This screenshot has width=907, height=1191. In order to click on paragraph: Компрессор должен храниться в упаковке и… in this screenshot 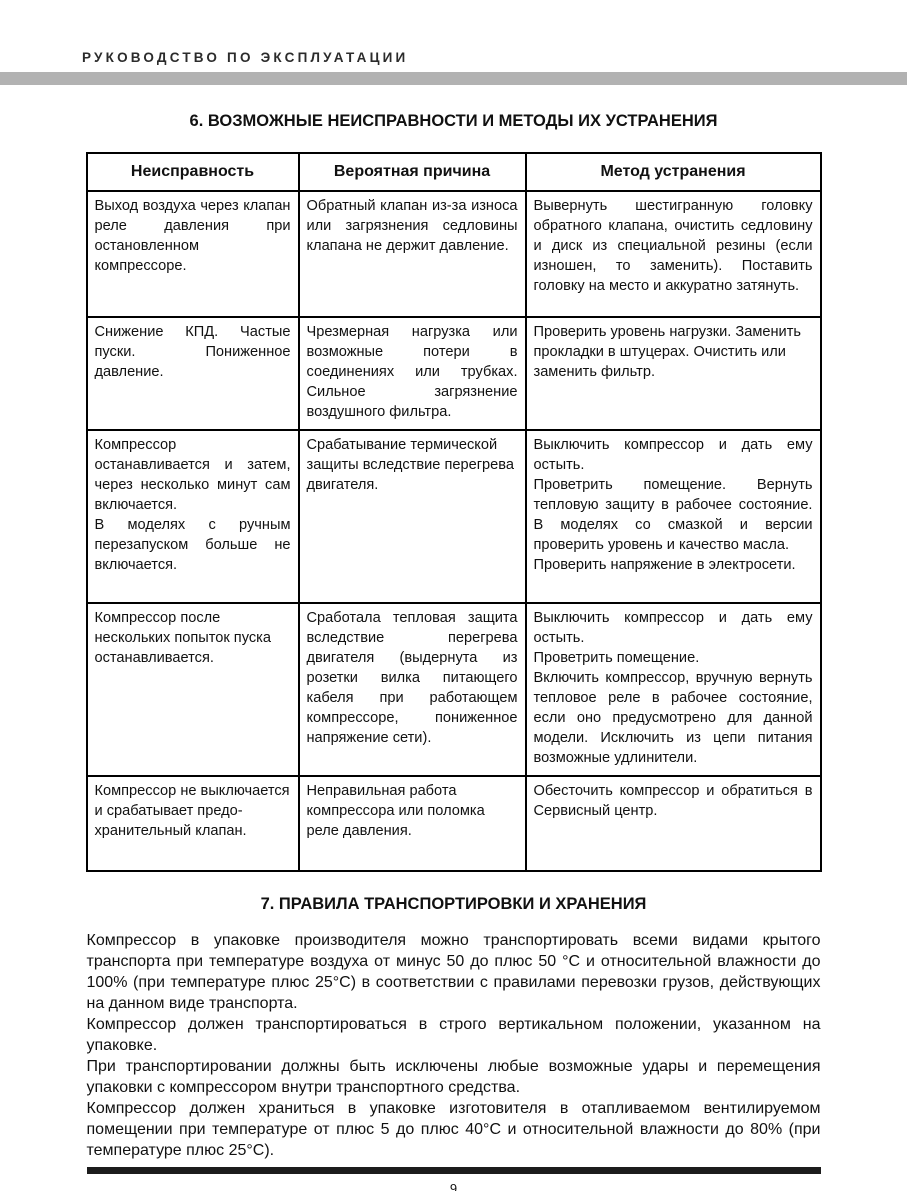, I will do `click(453, 1129)`.